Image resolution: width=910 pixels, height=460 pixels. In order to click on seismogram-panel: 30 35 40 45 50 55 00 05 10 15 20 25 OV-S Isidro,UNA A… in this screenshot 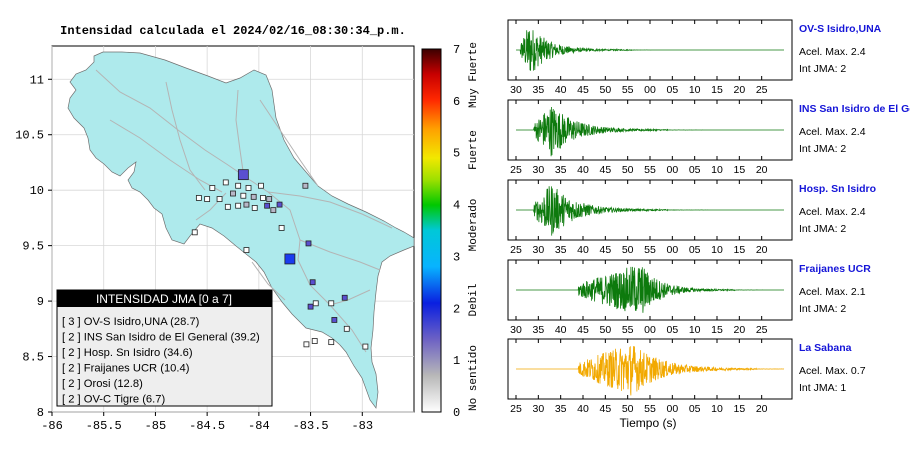, I will do `click(694, 57)`.